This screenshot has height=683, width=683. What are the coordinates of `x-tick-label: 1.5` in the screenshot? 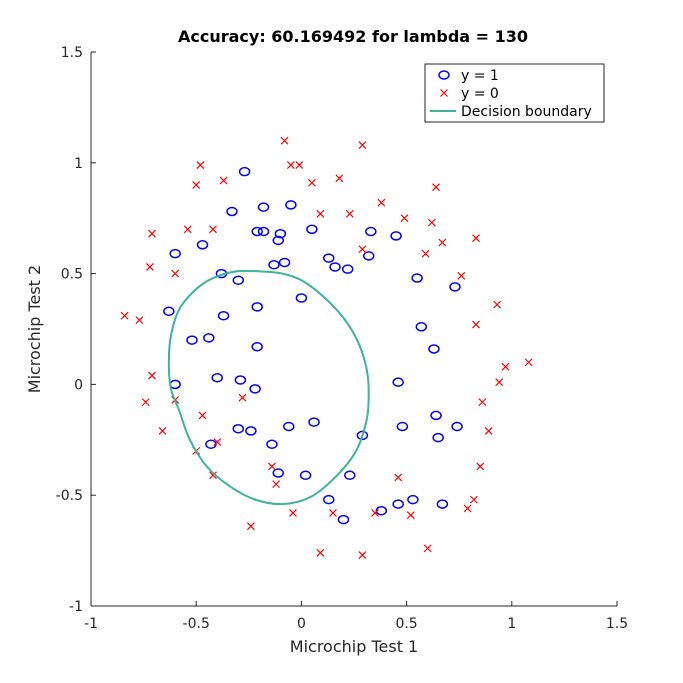 It's located at (617, 624).